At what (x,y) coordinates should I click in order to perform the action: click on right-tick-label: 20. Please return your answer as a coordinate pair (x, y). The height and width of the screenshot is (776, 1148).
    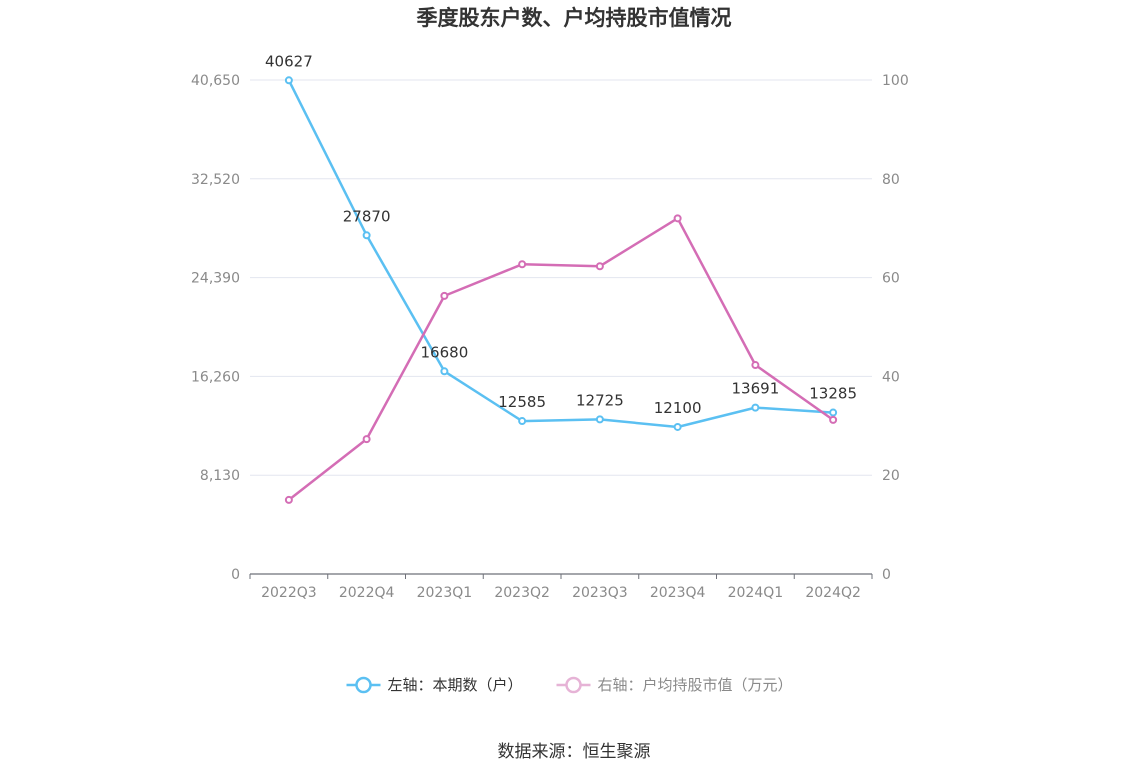
    Looking at the image, I should click on (891, 476).